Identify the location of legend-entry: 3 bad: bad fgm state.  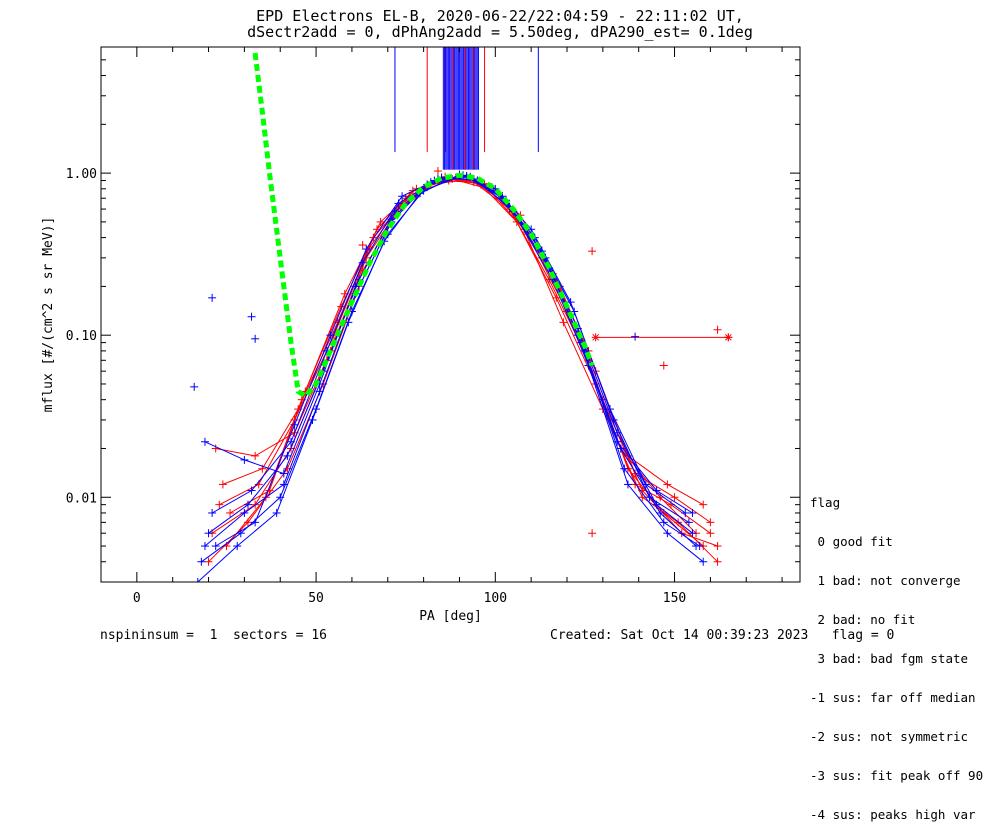
(889, 658).